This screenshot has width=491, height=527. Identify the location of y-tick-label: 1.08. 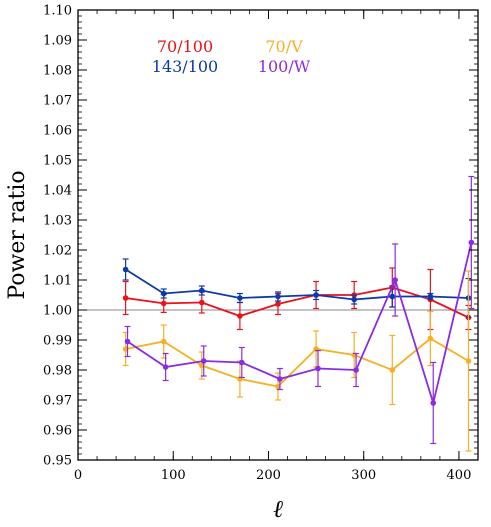
(57, 71).